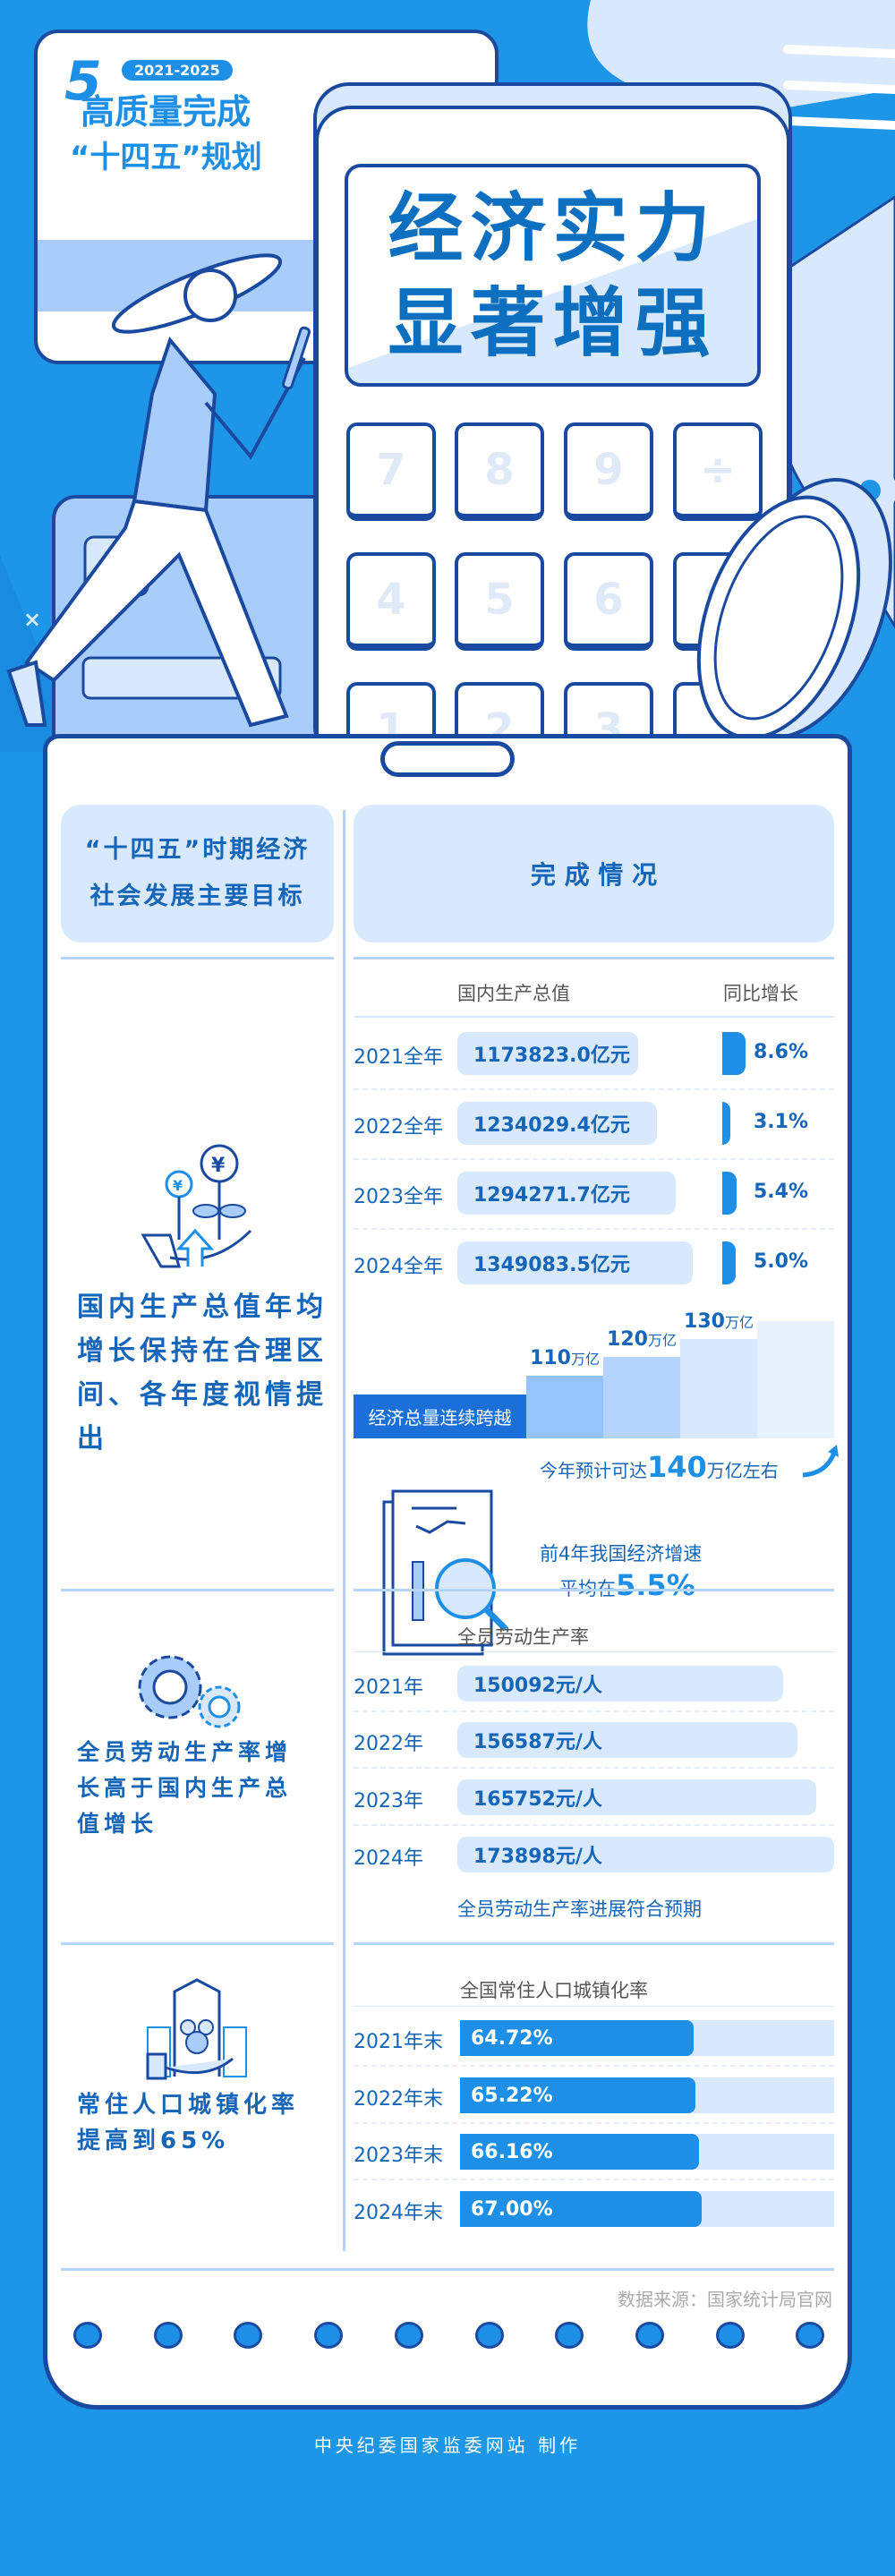  What do you see at coordinates (388, 1744) in the screenshot?
I see `row-year: 2022年` at bounding box center [388, 1744].